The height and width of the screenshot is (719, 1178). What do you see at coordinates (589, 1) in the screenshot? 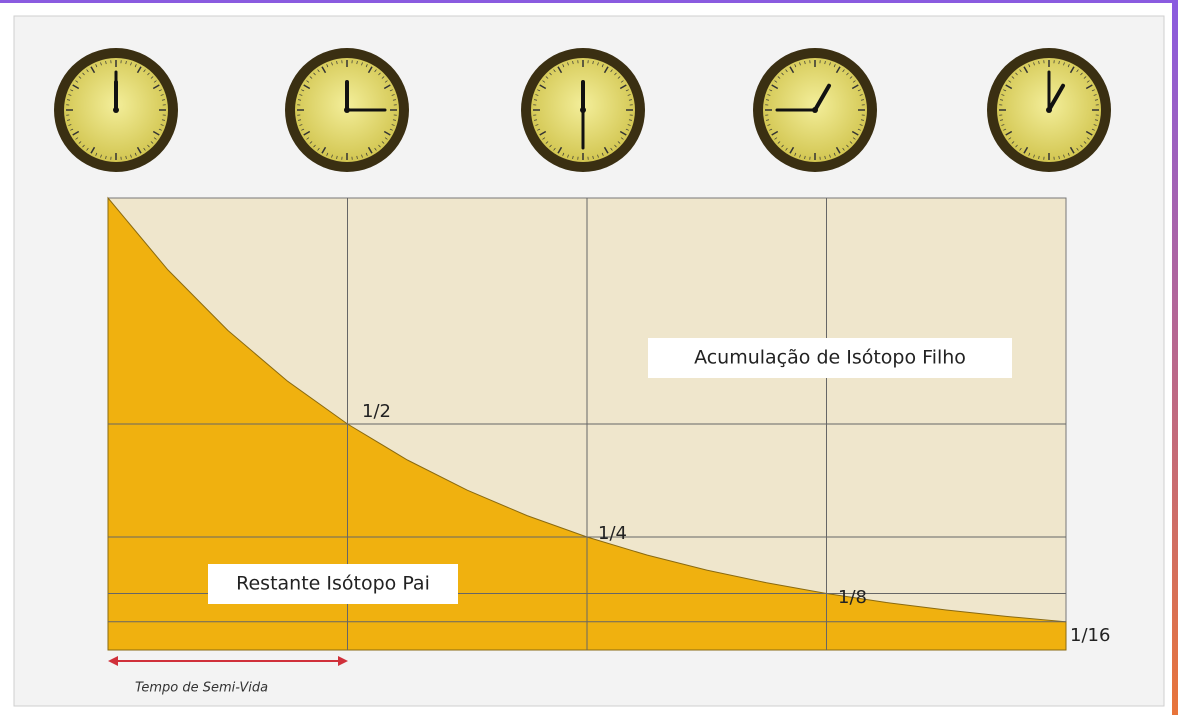
I see `top-edge` at bounding box center [589, 1].